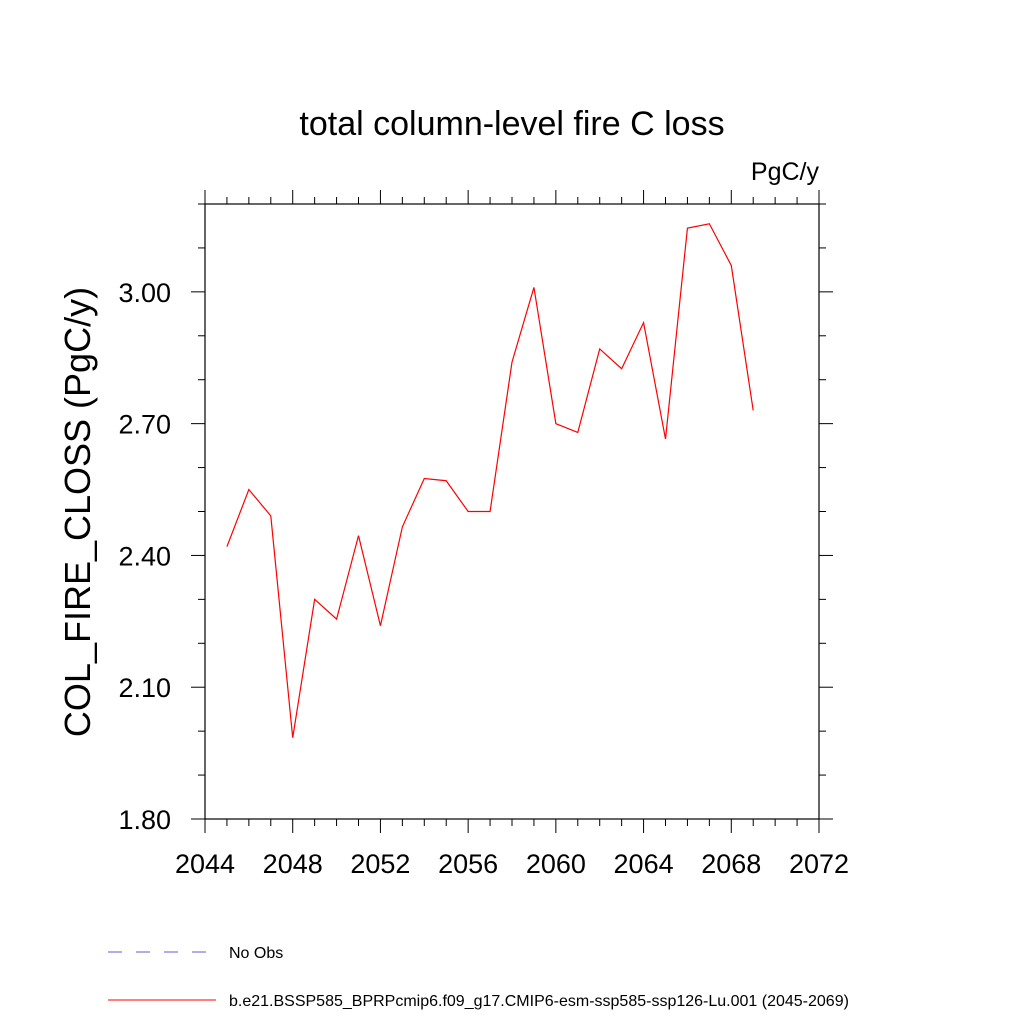 The height and width of the screenshot is (1024, 1024). What do you see at coordinates (144, 293) in the screenshot?
I see `y-tick-label: 3.00` at bounding box center [144, 293].